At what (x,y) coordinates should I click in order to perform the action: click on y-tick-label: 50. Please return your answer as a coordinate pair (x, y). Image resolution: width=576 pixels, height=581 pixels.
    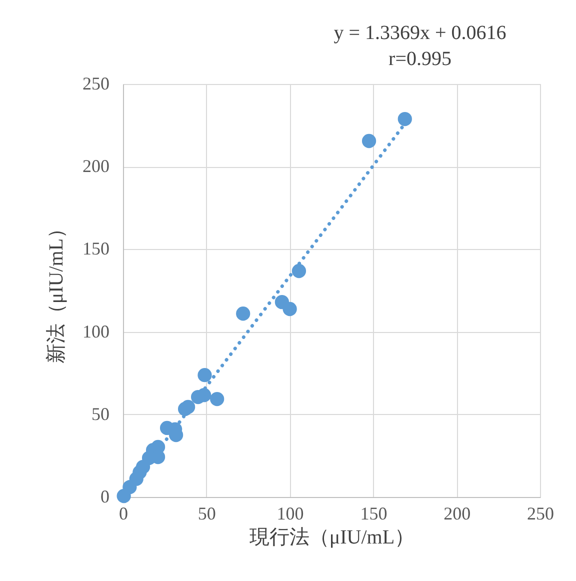
    Looking at the image, I should click on (101, 414).